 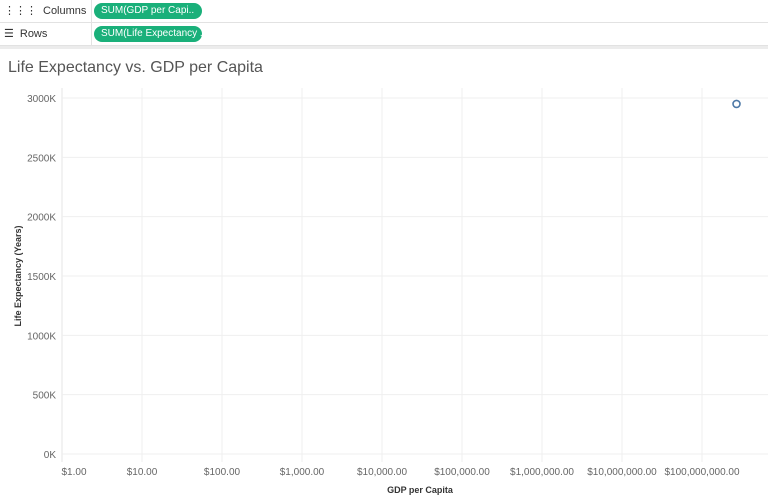 I want to click on rows-icon: ☰, so click(x=9, y=34).